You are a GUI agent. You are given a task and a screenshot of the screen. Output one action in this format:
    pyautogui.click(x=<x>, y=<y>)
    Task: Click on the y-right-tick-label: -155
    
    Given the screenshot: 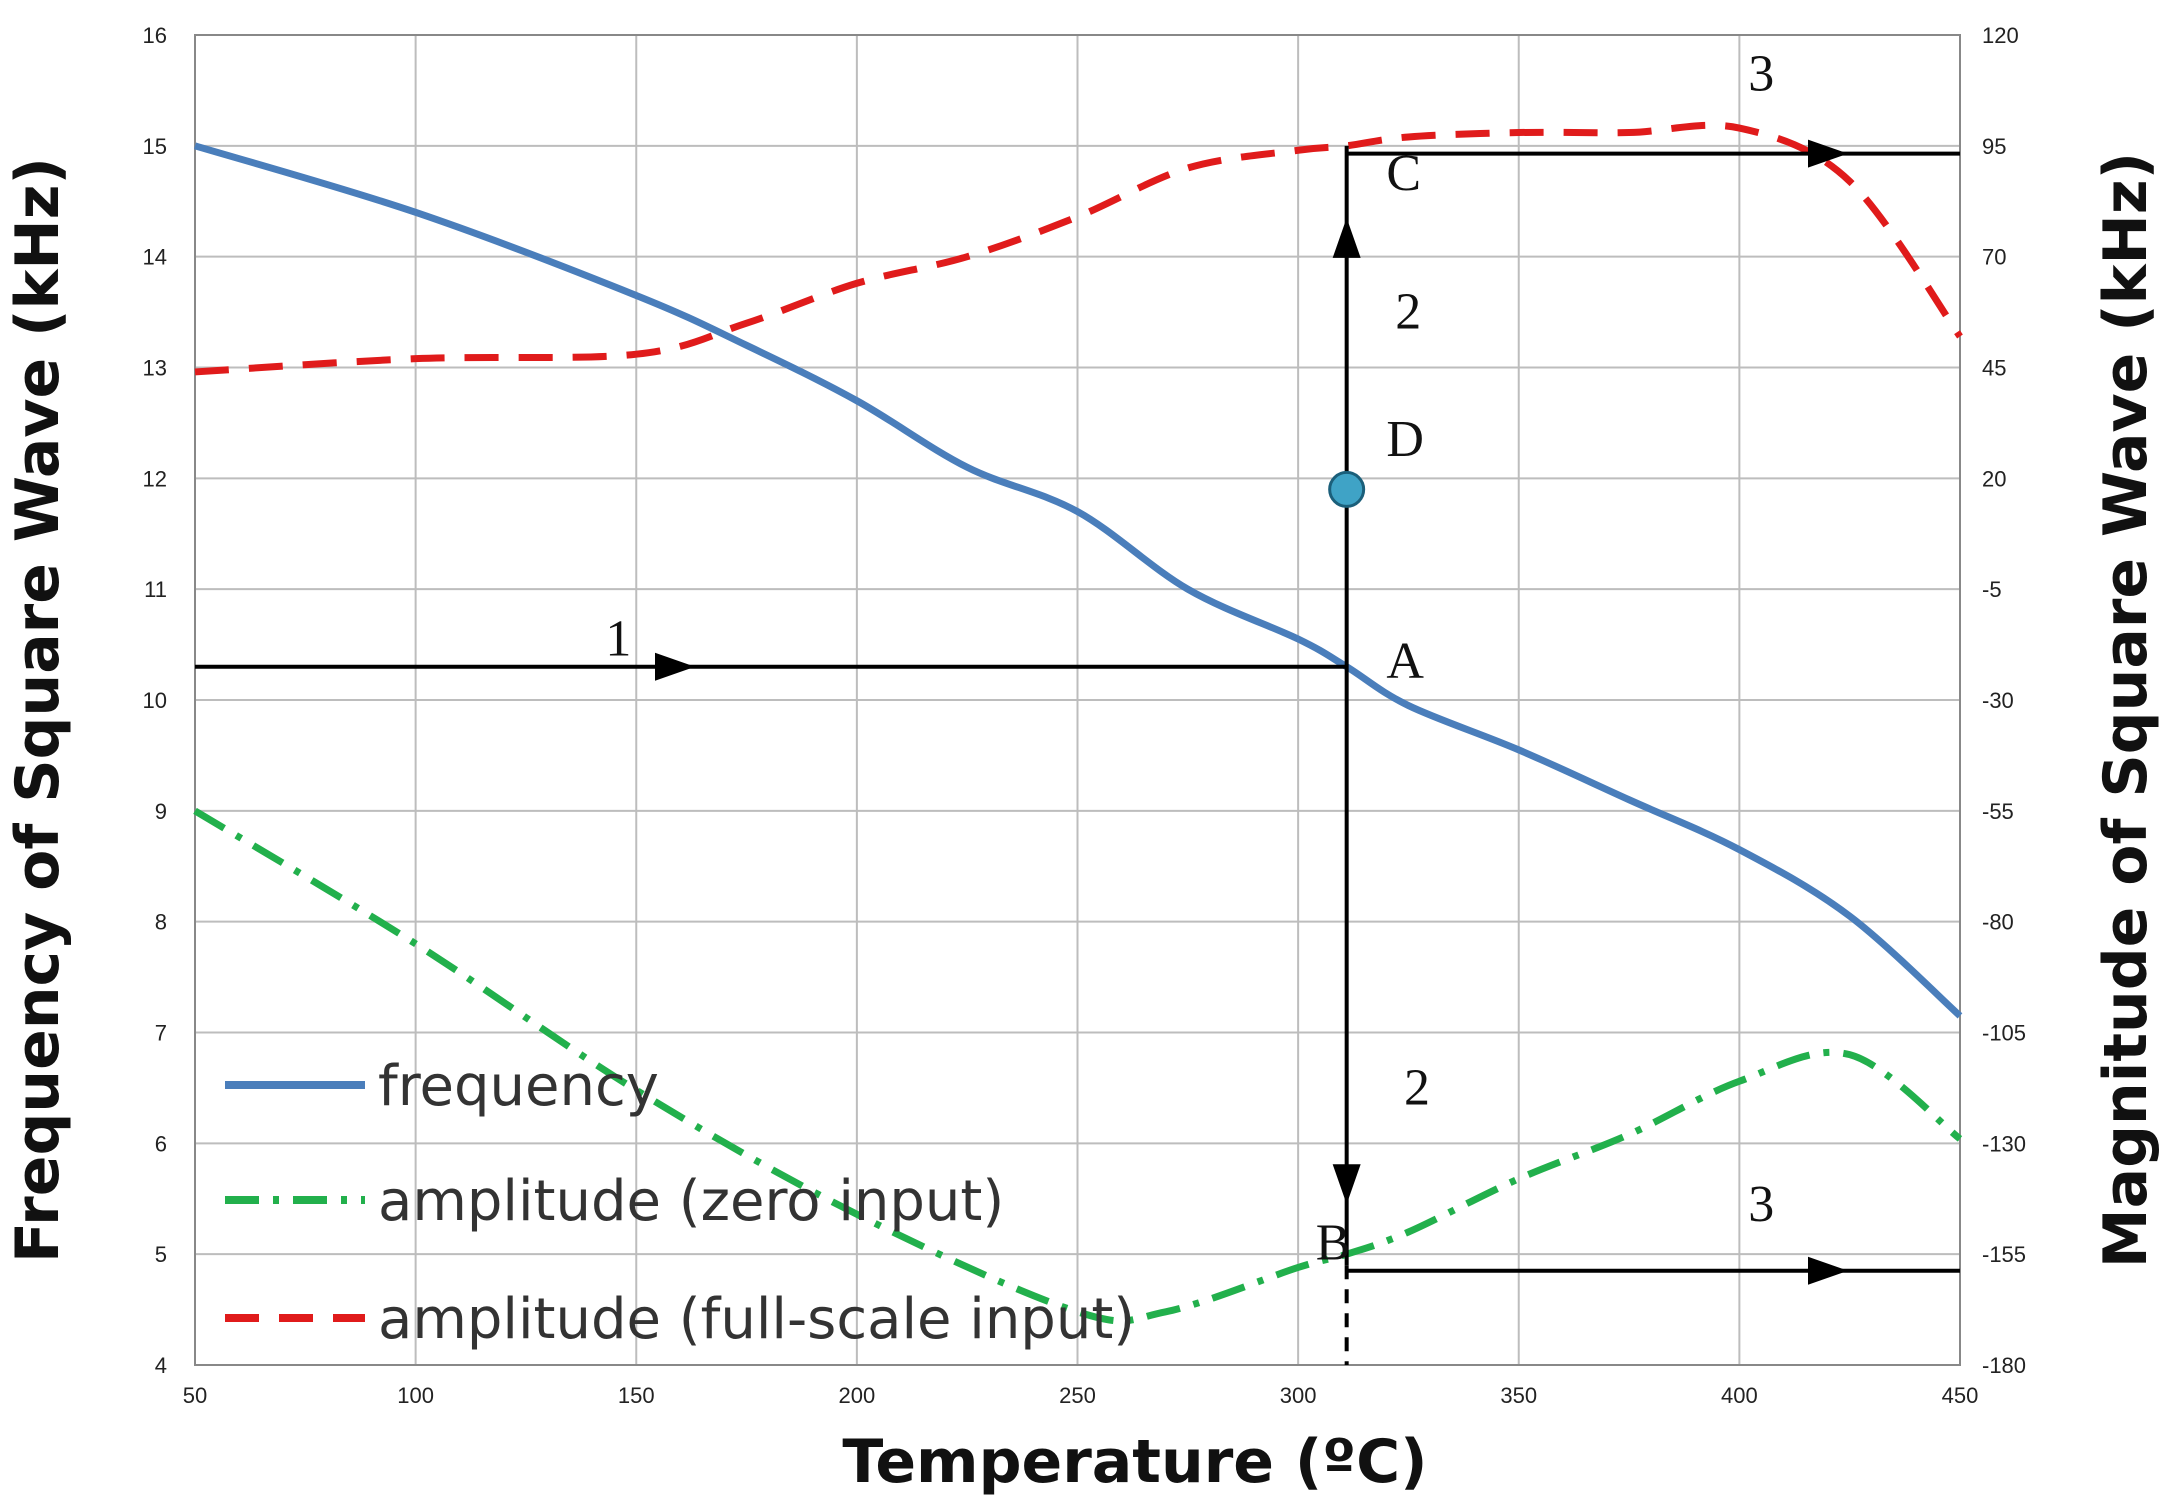 What is the action you would take?
    pyautogui.click(x=2004, y=1254)
    